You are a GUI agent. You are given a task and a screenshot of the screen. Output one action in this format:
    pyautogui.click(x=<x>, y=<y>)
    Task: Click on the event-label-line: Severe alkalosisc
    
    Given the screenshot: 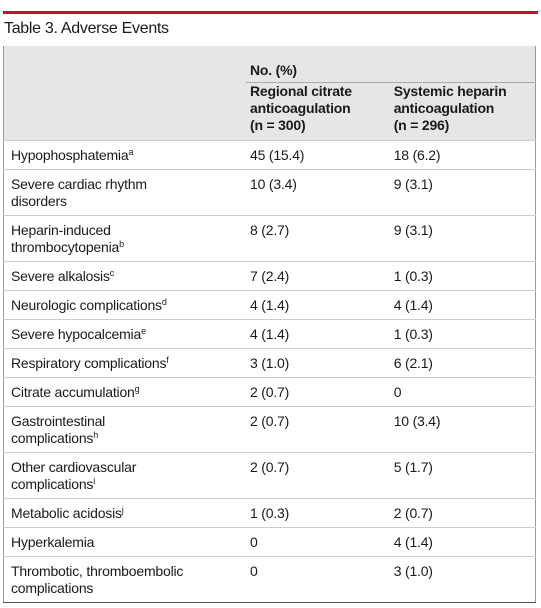 What is the action you would take?
    pyautogui.click(x=63, y=276)
    